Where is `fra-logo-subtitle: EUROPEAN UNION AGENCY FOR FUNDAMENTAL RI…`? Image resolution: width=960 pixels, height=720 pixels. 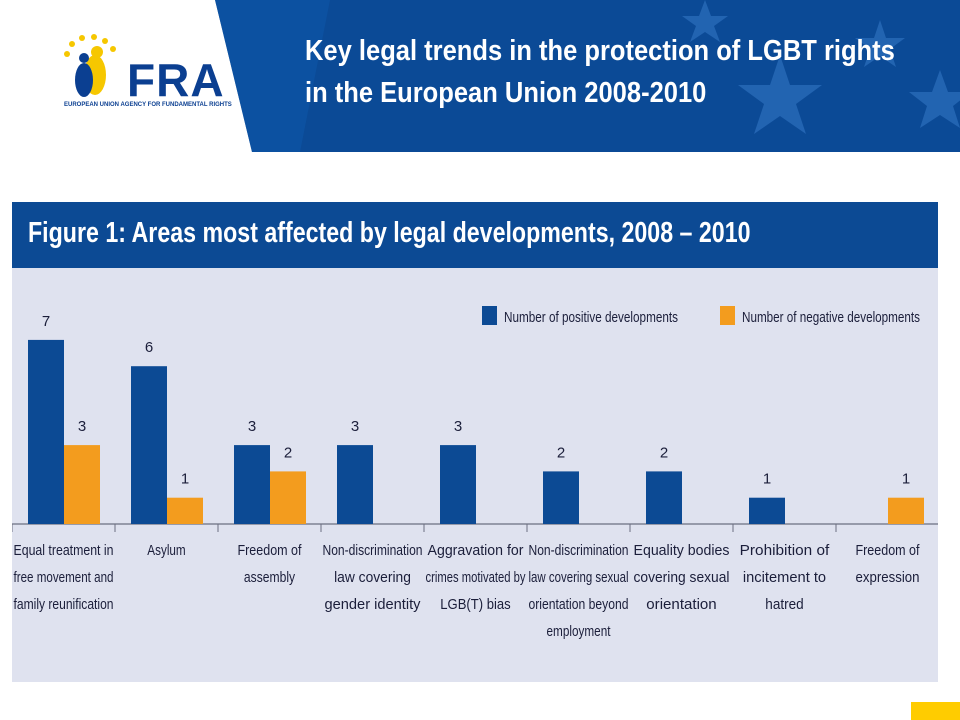
fra-logo-subtitle: EUROPEAN UNION AGENCY FOR FUNDAMENTAL RI… is located at coordinates (148, 105).